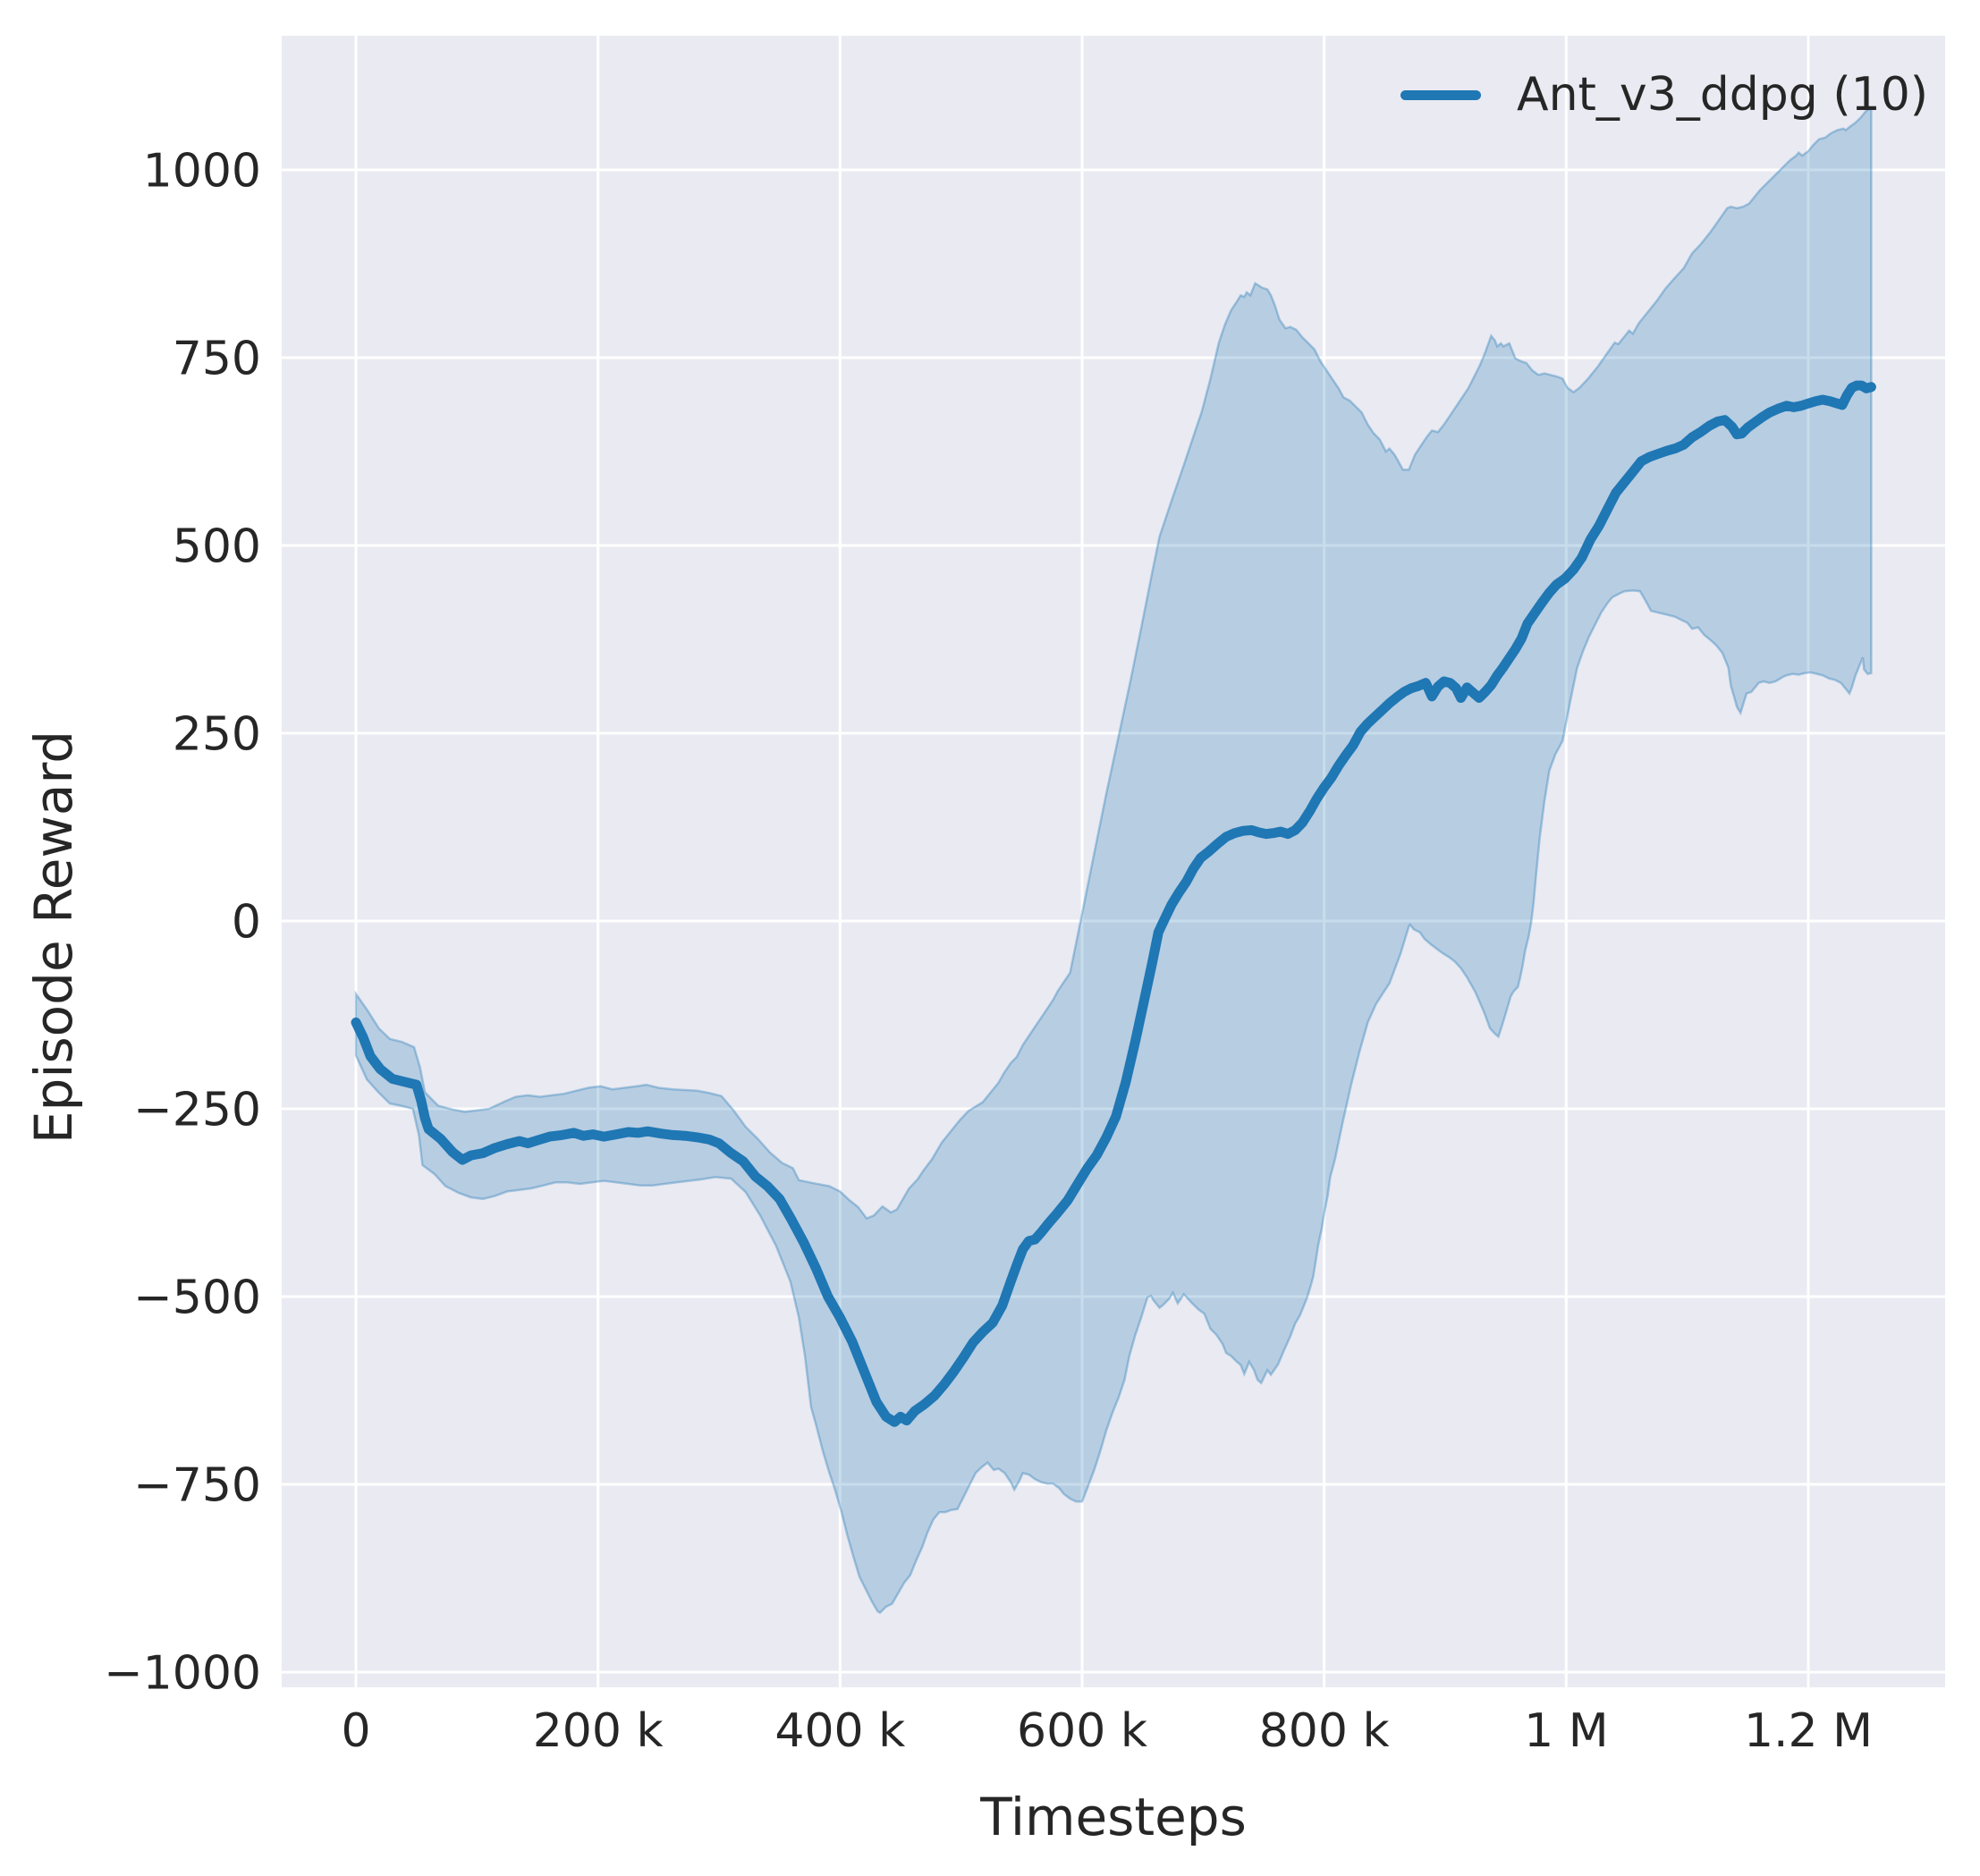 The height and width of the screenshot is (1876, 1980). What do you see at coordinates (53, 938) in the screenshot?
I see `y-axis-label: Episode Reward` at bounding box center [53, 938].